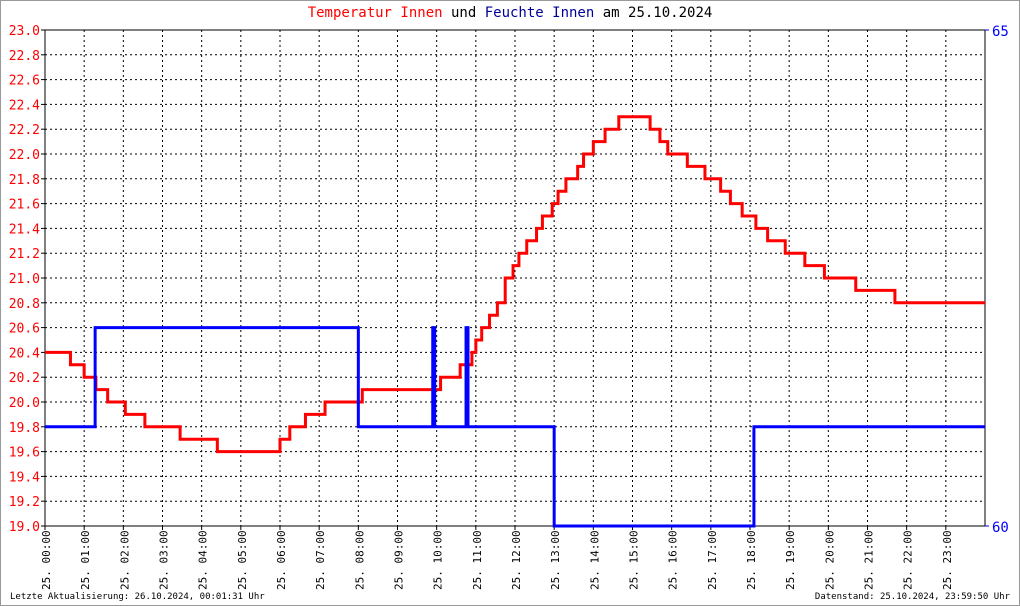  Describe the element at coordinates (477, 560) in the screenshot. I see `x-tick-label: 25. 11:00` at that location.